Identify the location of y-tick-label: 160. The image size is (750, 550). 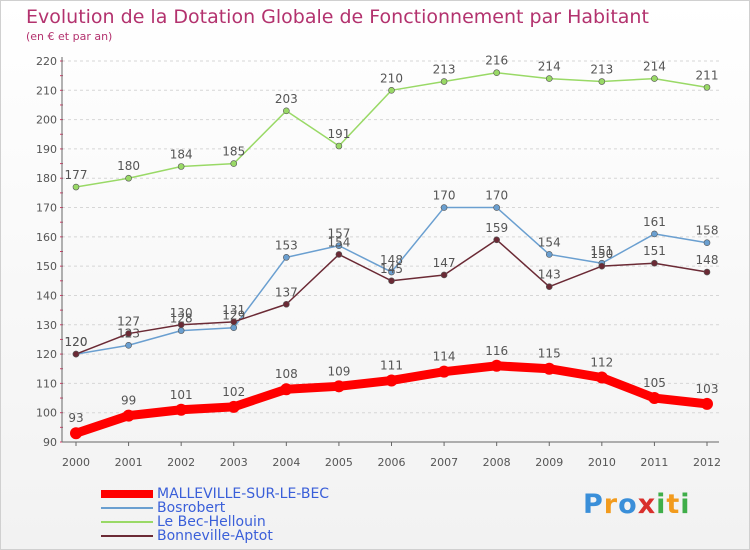
(46, 237).